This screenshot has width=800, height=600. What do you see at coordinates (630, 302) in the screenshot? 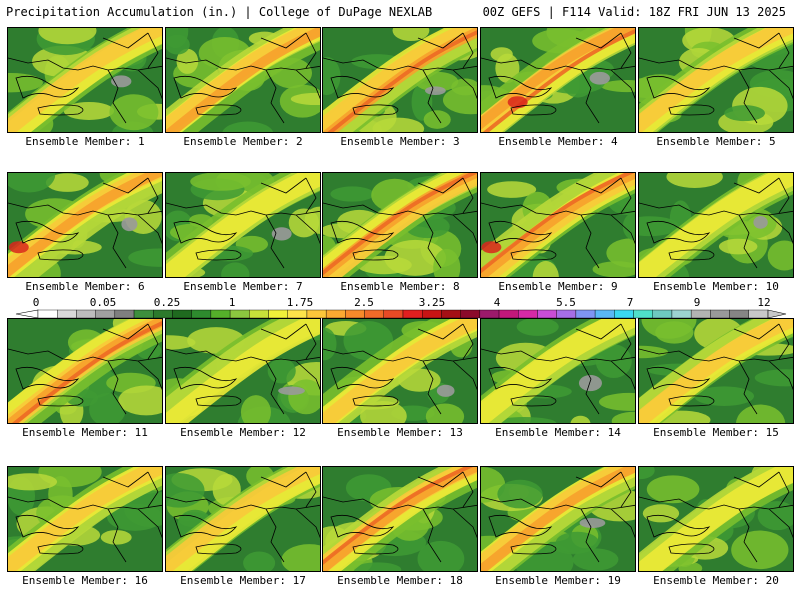
I see `colorbar-tick-label: 7` at bounding box center [630, 302].